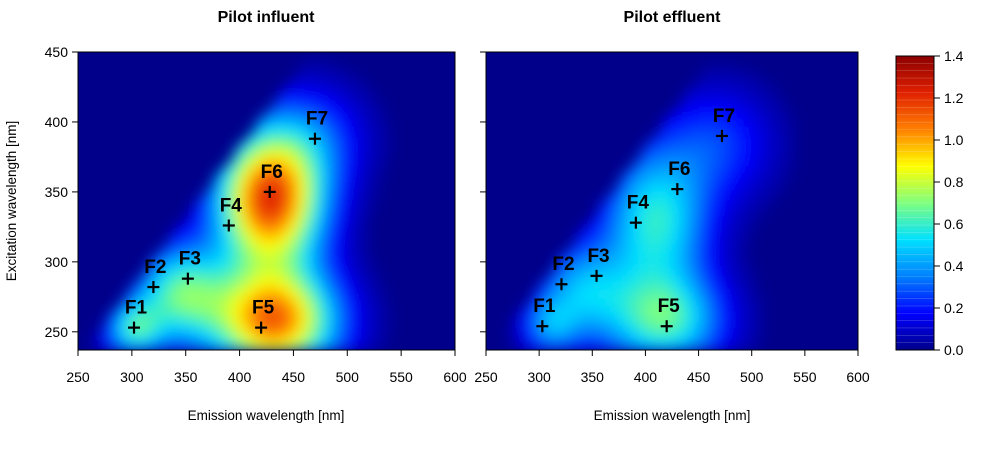 Image resolution: width=986 pixels, height=450 pixels. Describe the element at coordinates (598, 256) in the screenshot. I see `peak-label: F3` at that location.